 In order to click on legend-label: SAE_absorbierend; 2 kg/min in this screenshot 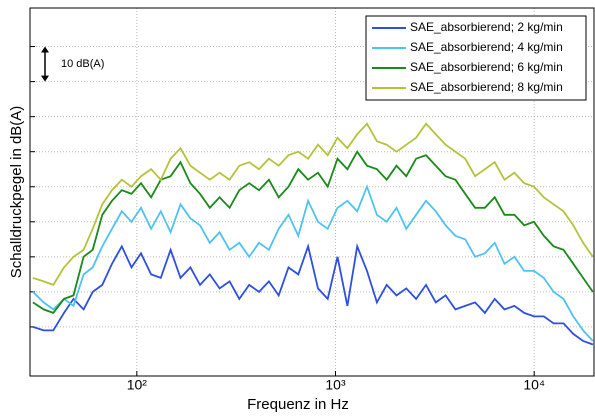, I will do `click(486, 27)`.